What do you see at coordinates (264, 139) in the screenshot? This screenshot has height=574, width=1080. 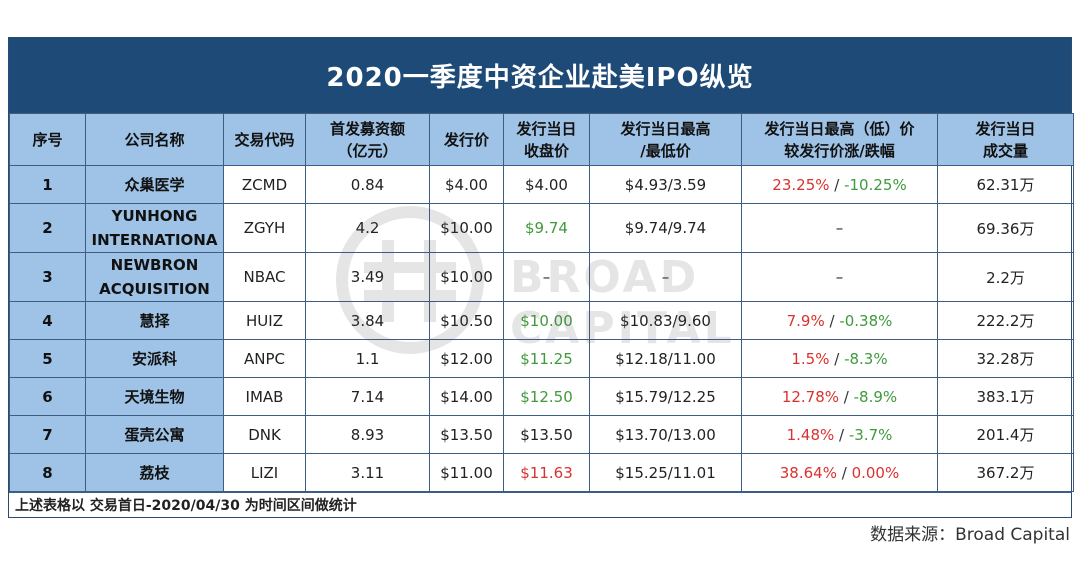 I see `header-line: 交易代码` at bounding box center [264, 139].